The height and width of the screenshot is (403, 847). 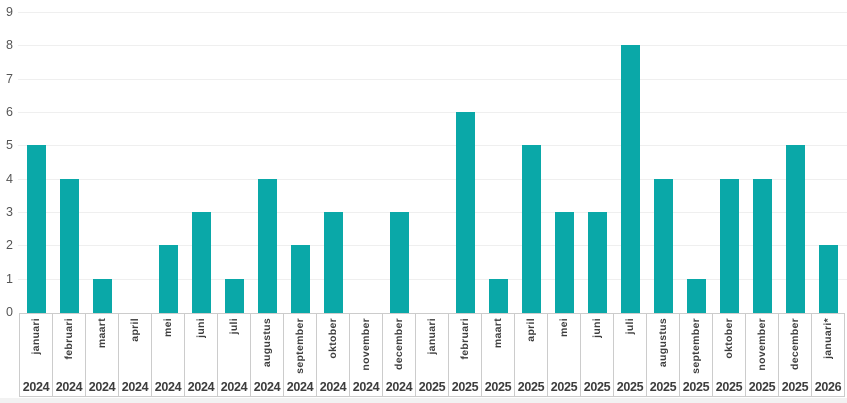 I want to click on y-tick-label: 9, so click(x=9, y=12).